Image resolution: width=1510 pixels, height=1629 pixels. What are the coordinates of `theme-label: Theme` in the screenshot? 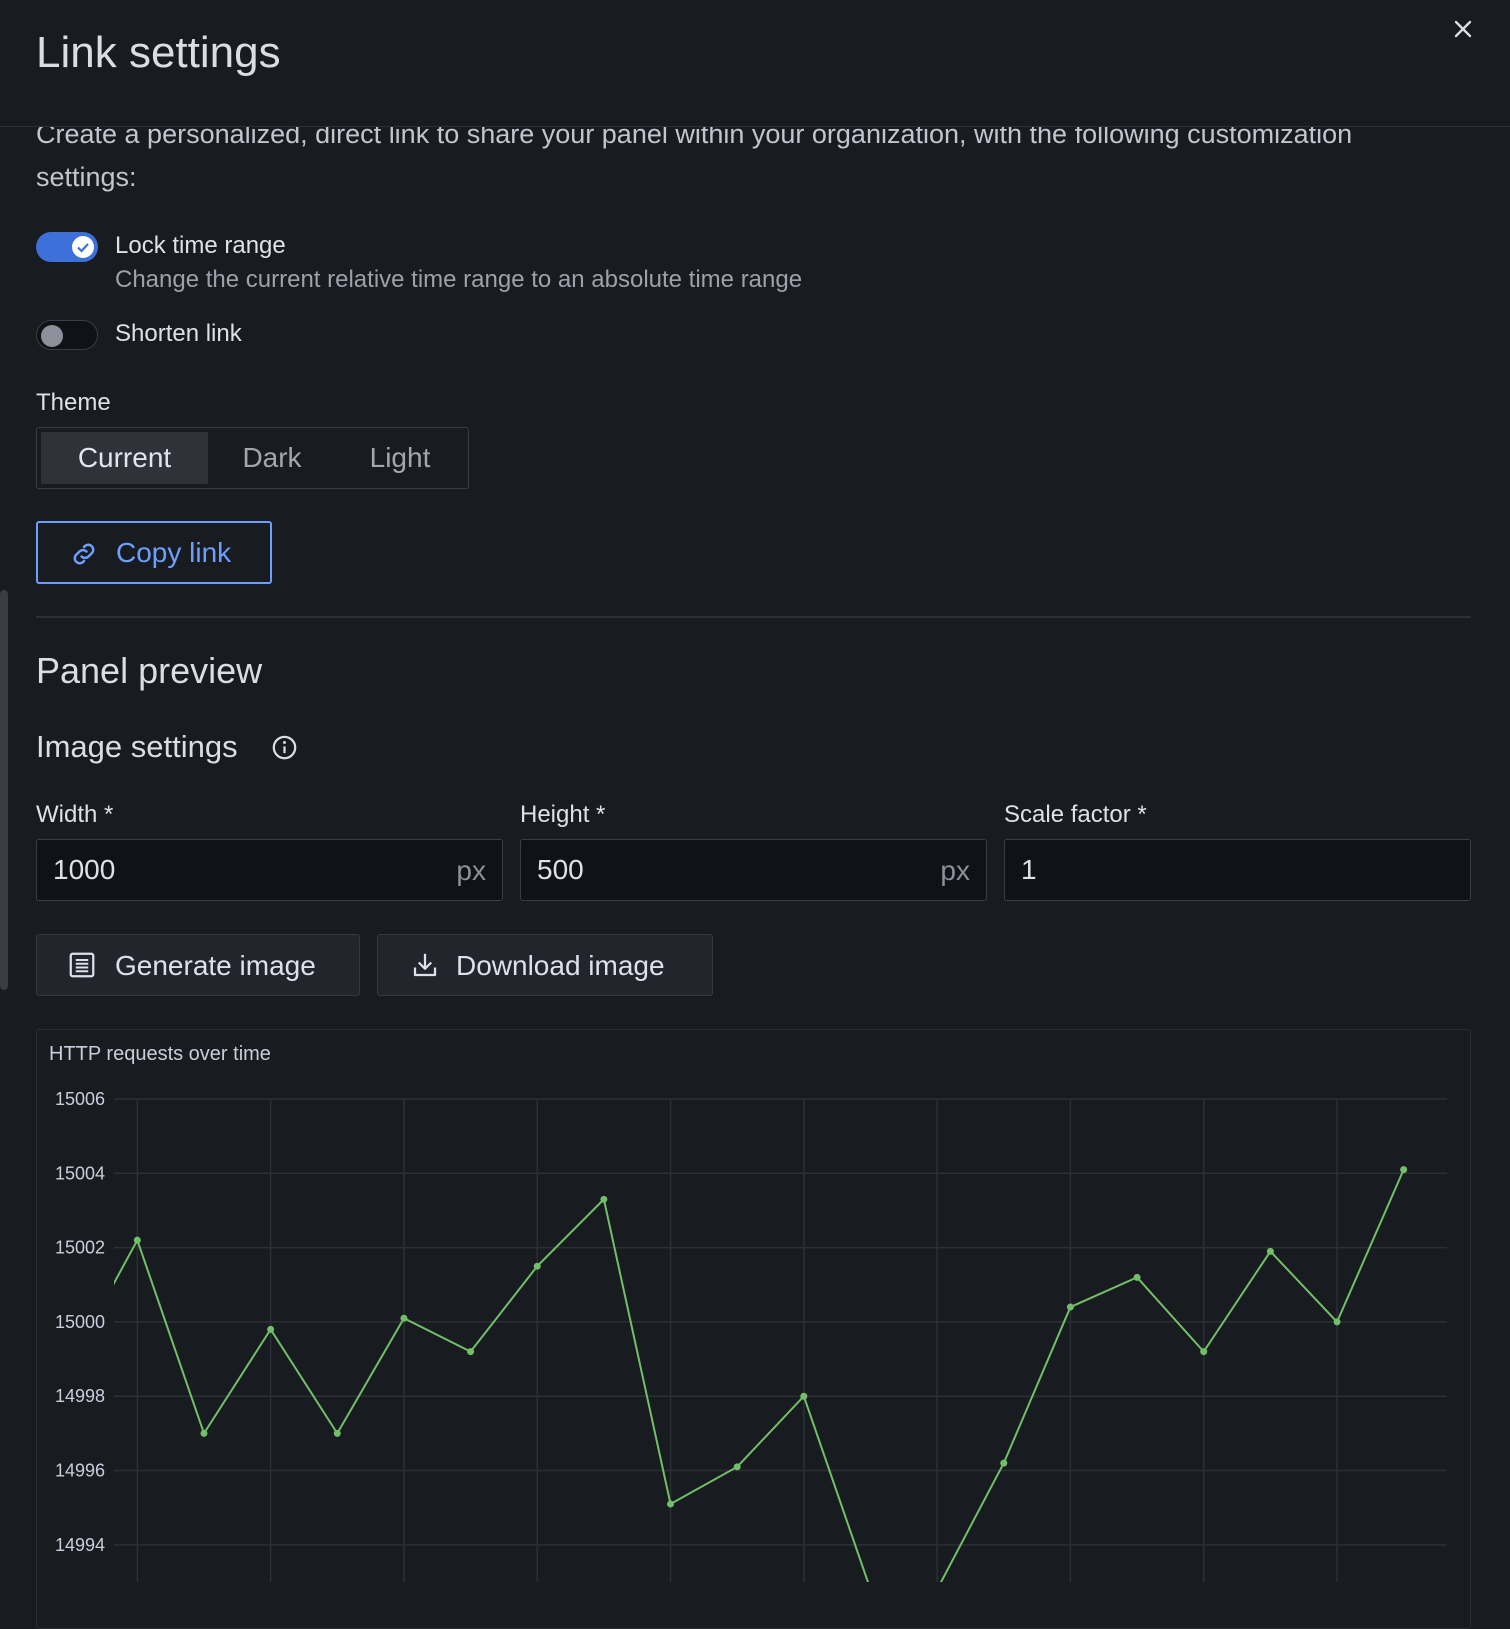 It's located at (73, 402).